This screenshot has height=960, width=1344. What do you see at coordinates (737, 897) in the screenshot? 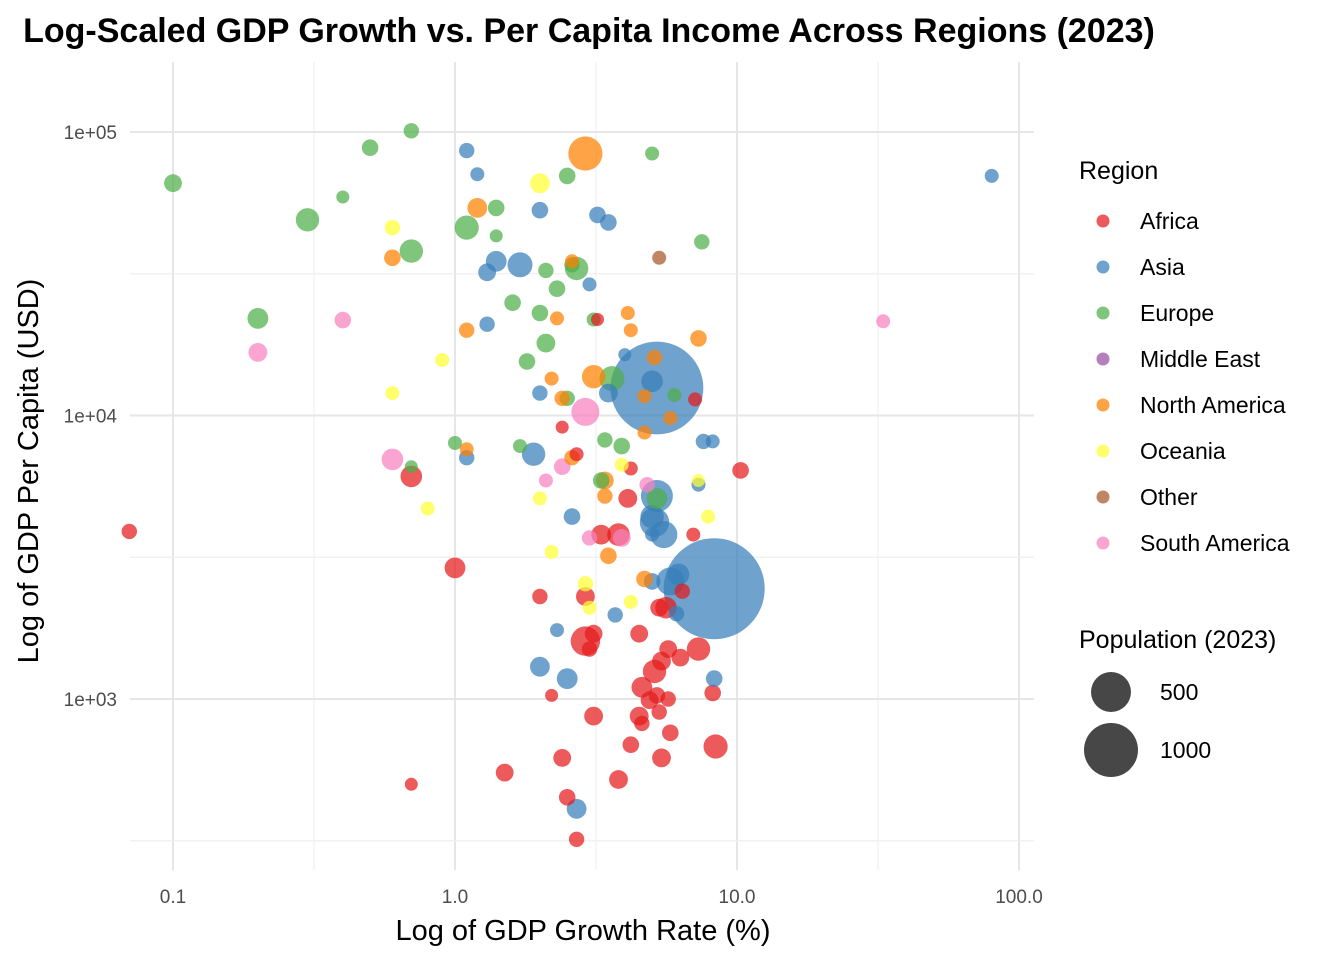
I see `x-tick-label: 10.0` at bounding box center [737, 897].